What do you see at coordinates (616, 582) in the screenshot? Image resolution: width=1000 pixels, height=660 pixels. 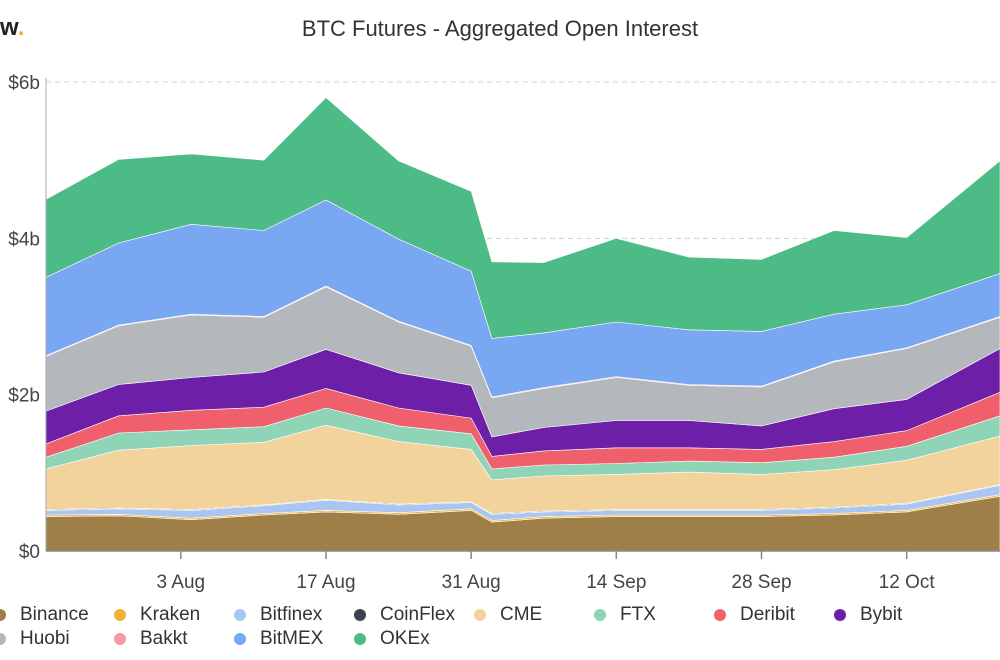 I see `x-tick-label: 14 Sep` at bounding box center [616, 582].